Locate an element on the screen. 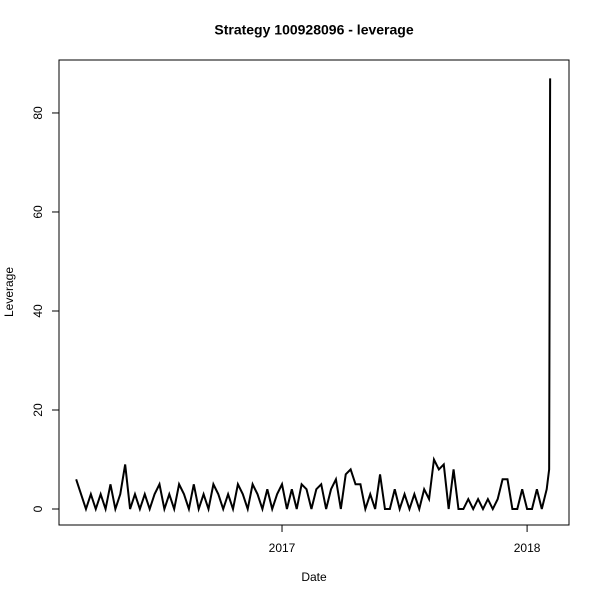 Image resolution: width=600 pixels, height=605 pixels. y-tick-label: 80 is located at coordinates (38, 113).